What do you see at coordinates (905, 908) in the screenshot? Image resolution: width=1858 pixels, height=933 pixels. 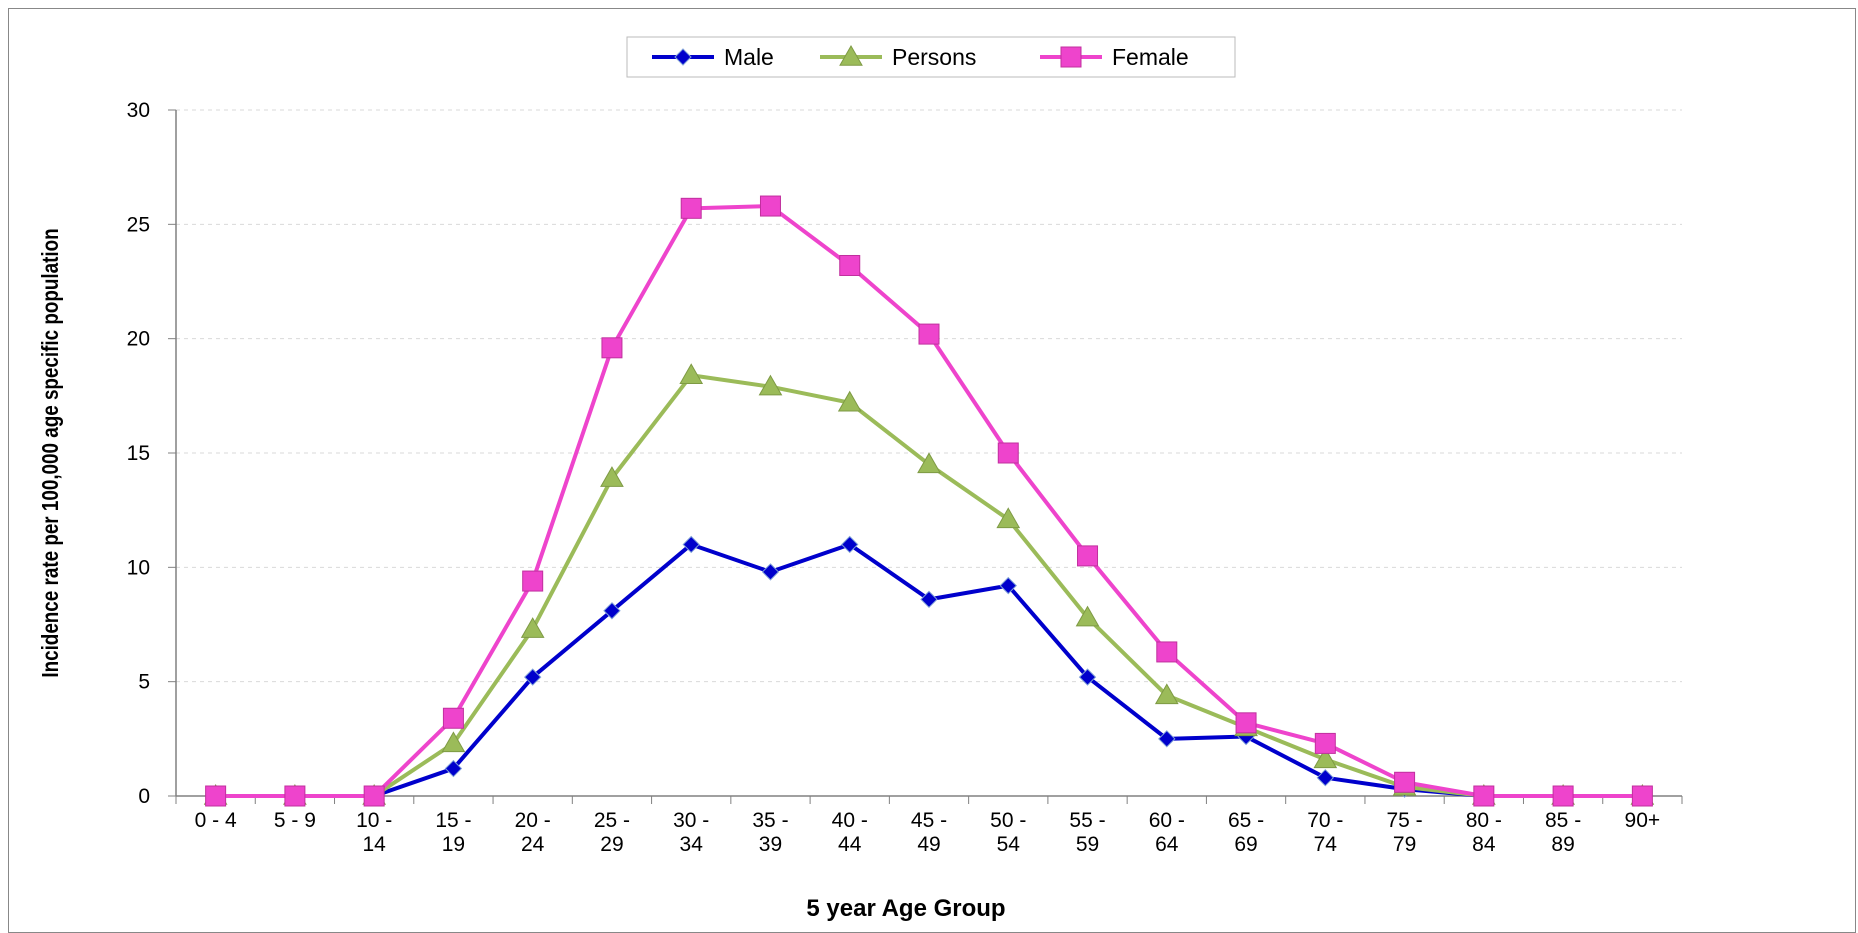 I see `x-axis-title: 5 year Age Group` at bounding box center [905, 908].